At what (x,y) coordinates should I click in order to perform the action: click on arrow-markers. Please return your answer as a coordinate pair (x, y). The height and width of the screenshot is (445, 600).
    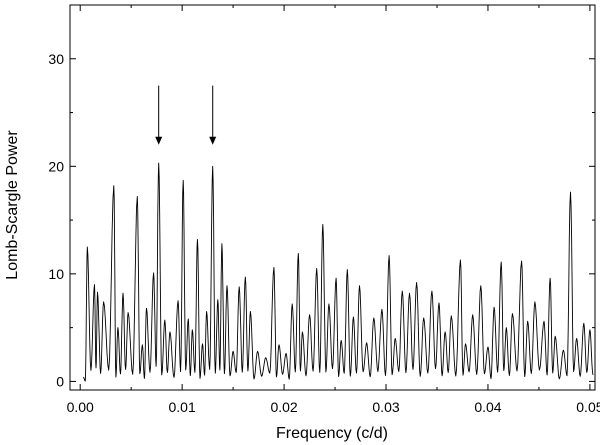
    Looking at the image, I should click on (186, 115).